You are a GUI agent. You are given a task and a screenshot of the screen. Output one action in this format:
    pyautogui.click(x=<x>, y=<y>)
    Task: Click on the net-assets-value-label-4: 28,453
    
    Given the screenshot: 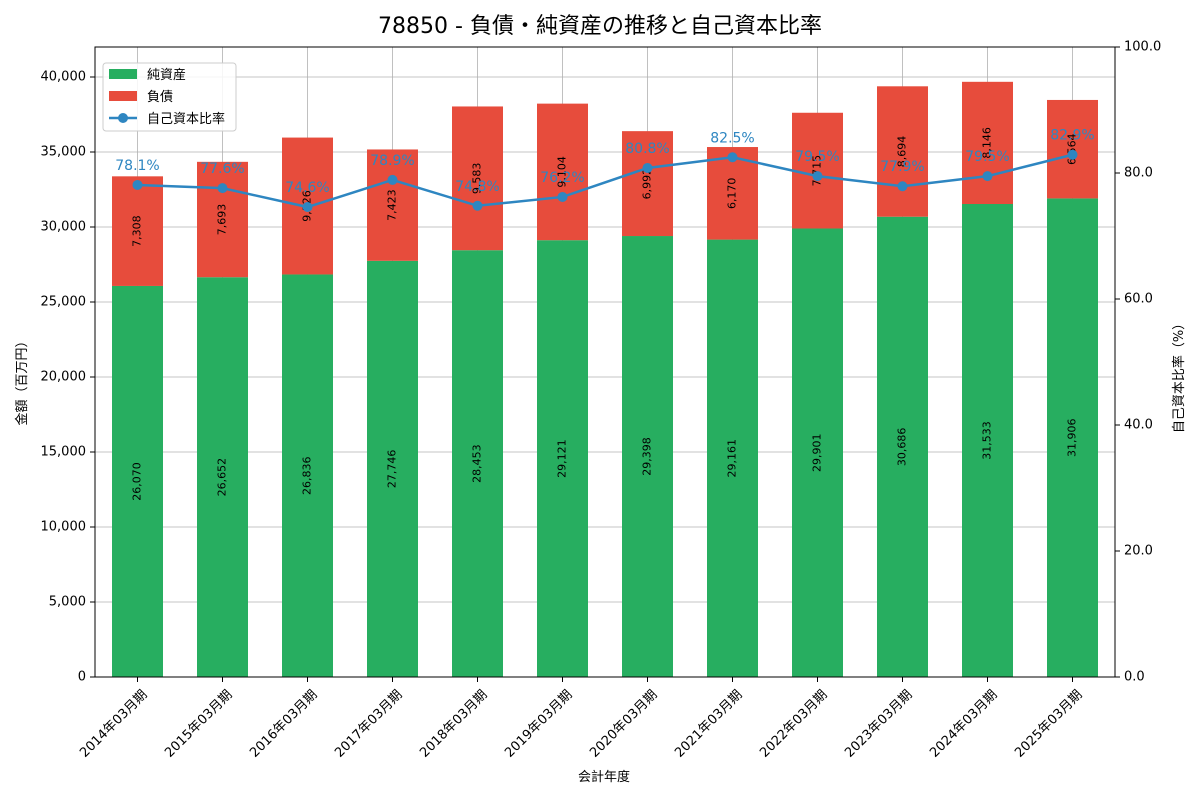 What is the action you would take?
    pyautogui.click(x=477, y=463)
    